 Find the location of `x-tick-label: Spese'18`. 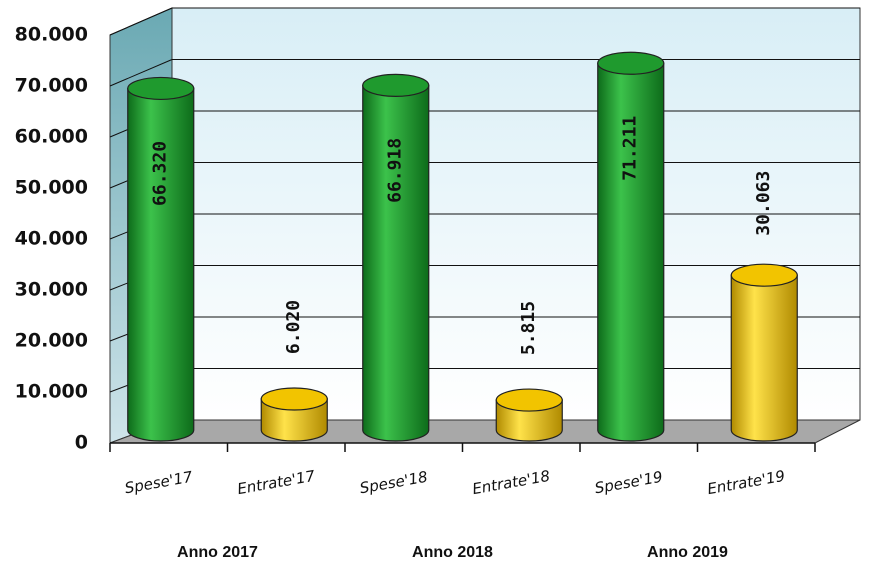

x-tick-label: Spese'18 is located at coordinates (393, 483).